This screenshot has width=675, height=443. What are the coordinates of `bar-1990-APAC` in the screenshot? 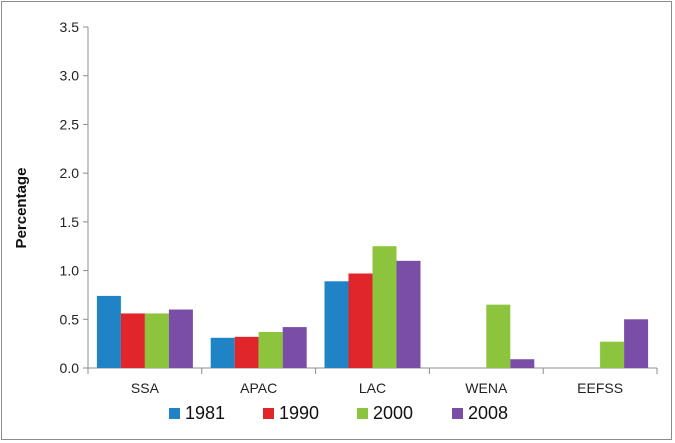 It's located at (246, 352).